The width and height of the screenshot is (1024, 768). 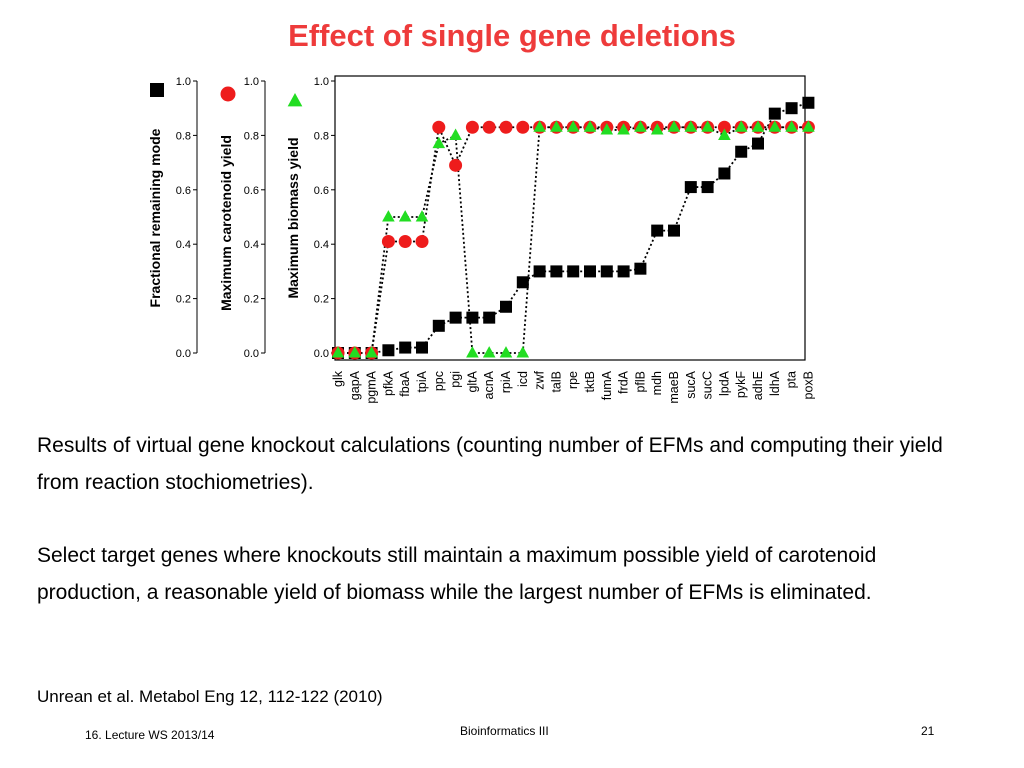 What do you see at coordinates (157, 90) in the screenshot?
I see `legend-marker-square` at bounding box center [157, 90].